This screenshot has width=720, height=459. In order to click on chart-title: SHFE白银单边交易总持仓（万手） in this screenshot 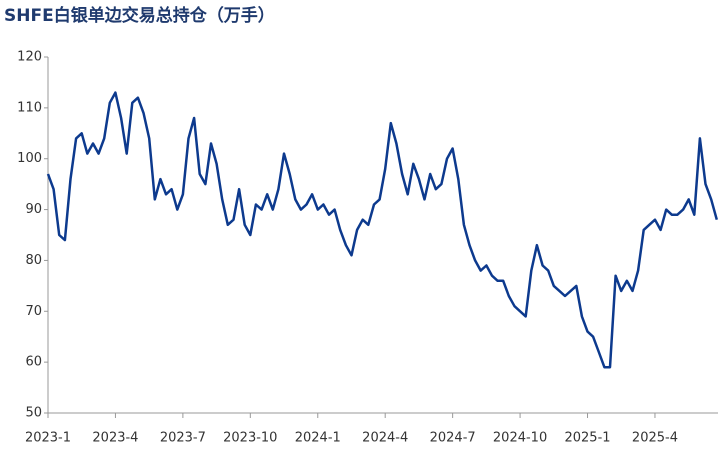, I will do `click(139, 15)`.